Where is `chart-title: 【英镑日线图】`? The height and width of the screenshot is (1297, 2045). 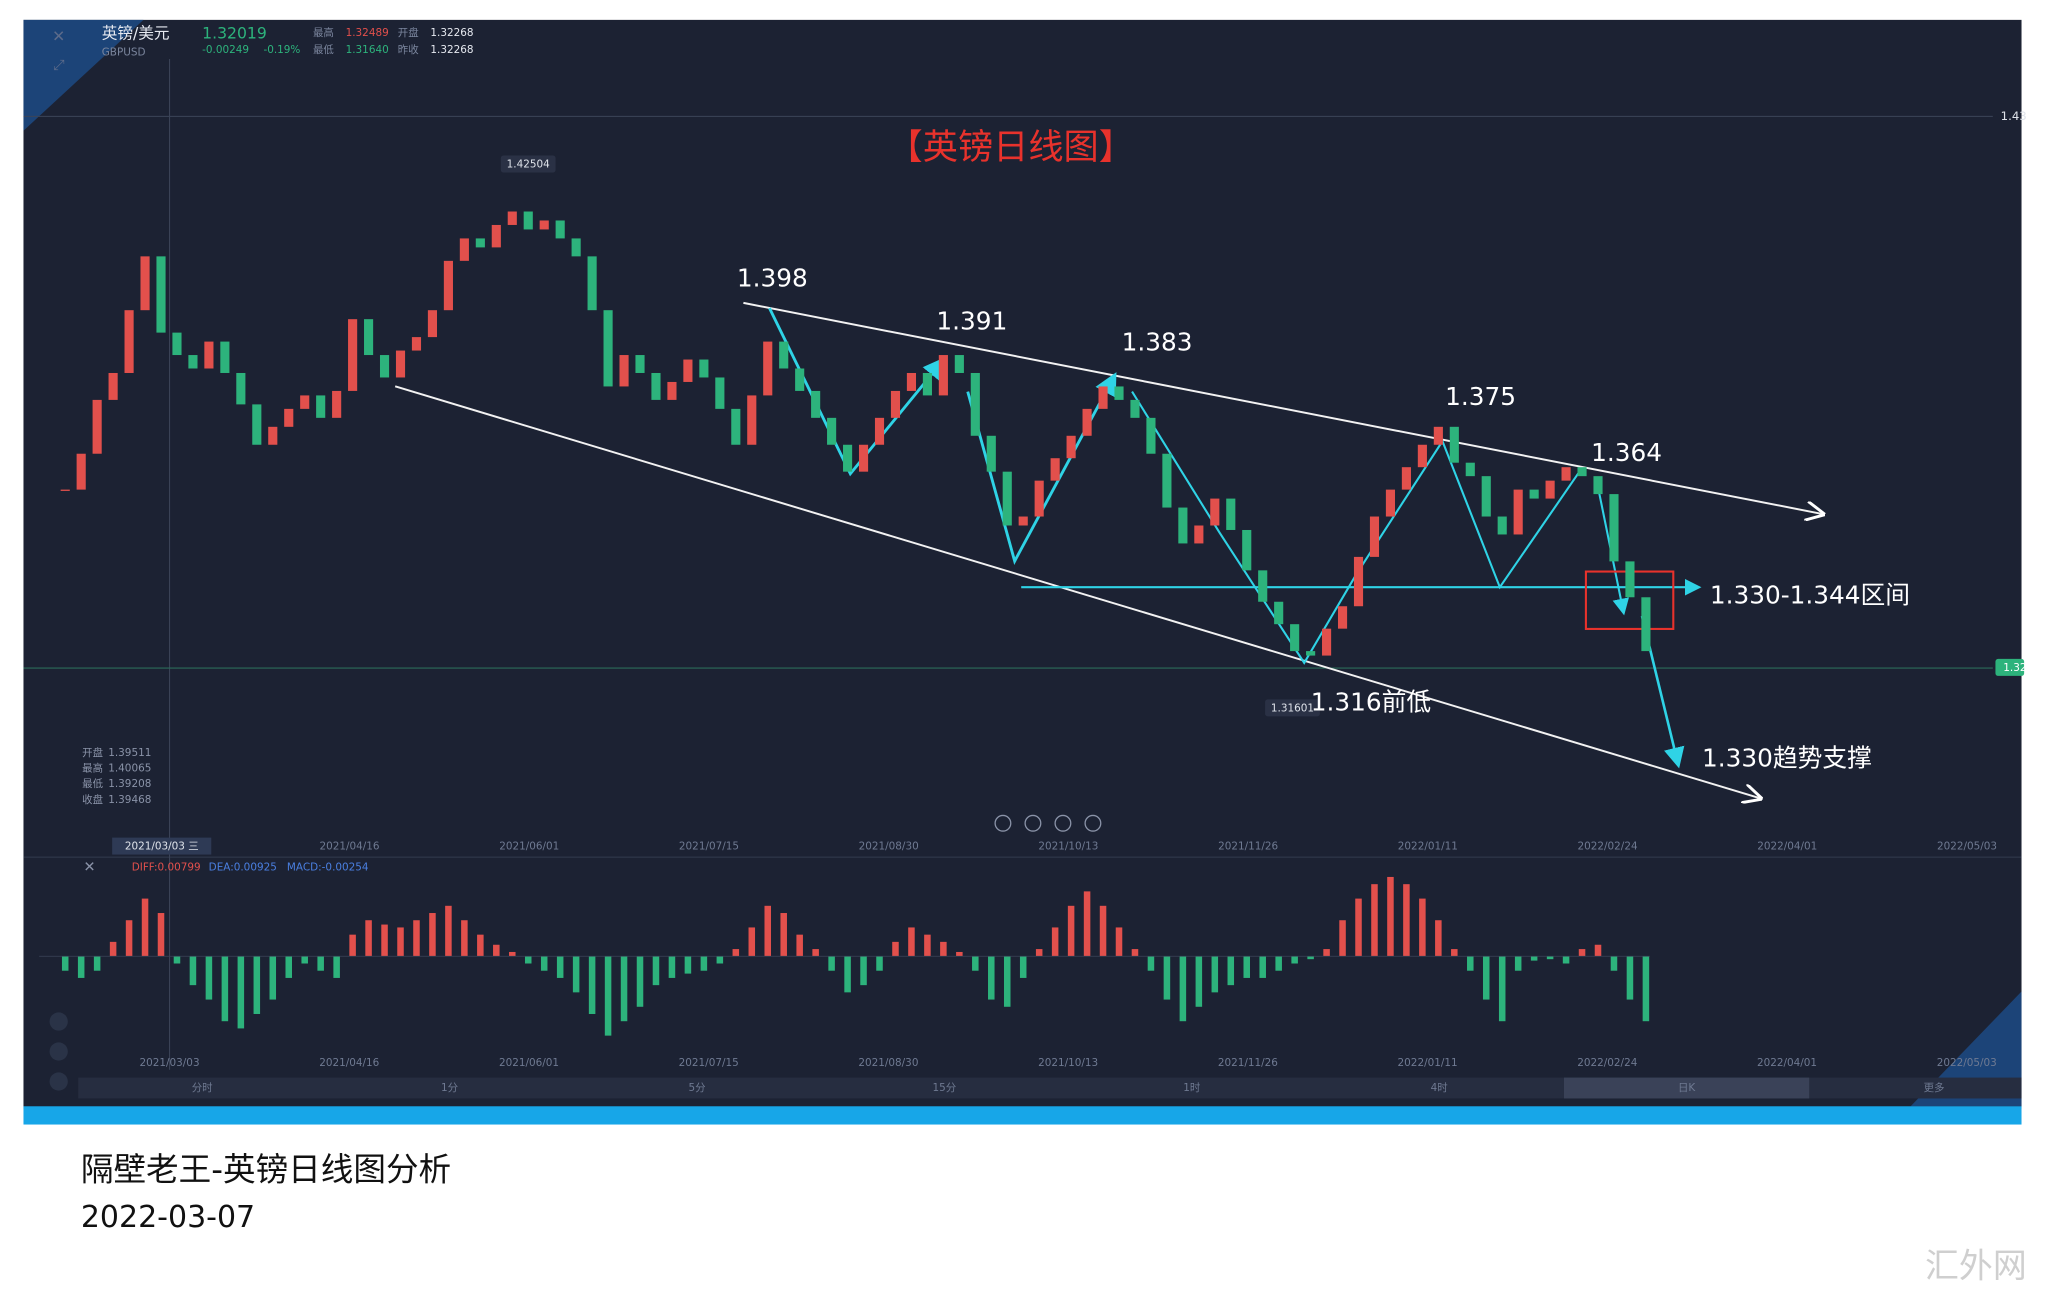
chart-title: 【英镑日线图】 is located at coordinates (1011, 147).